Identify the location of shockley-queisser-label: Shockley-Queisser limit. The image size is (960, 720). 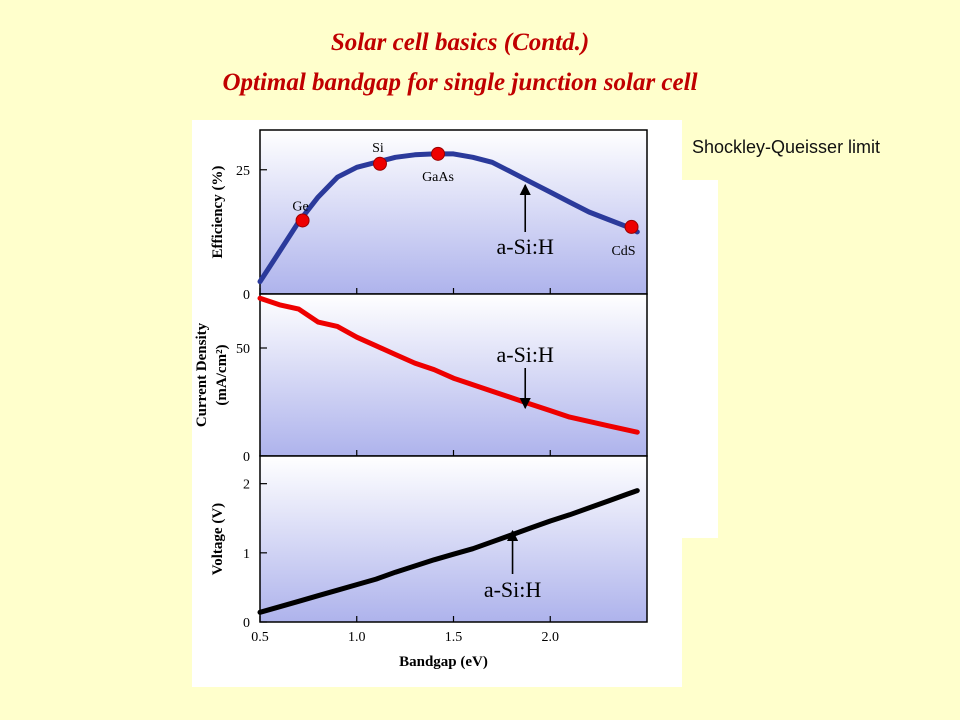
(786, 147).